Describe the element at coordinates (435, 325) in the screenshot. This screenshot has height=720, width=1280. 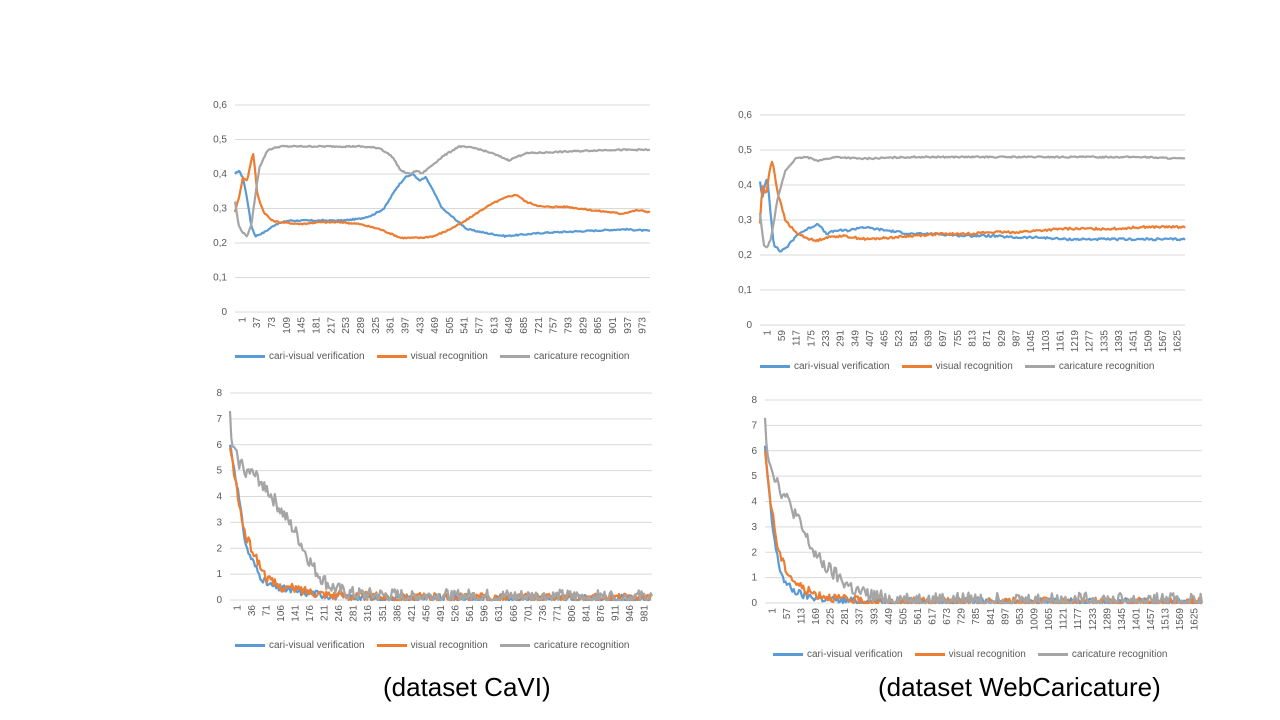
I see `x-tick-label: 469` at that location.